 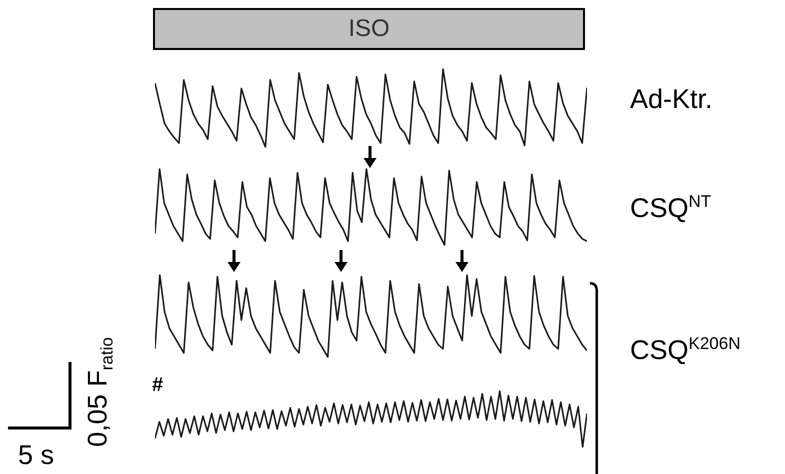 What do you see at coordinates (671, 208) in the screenshot?
I see `series-label: CSQ$^{NT}$` at bounding box center [671, 208].